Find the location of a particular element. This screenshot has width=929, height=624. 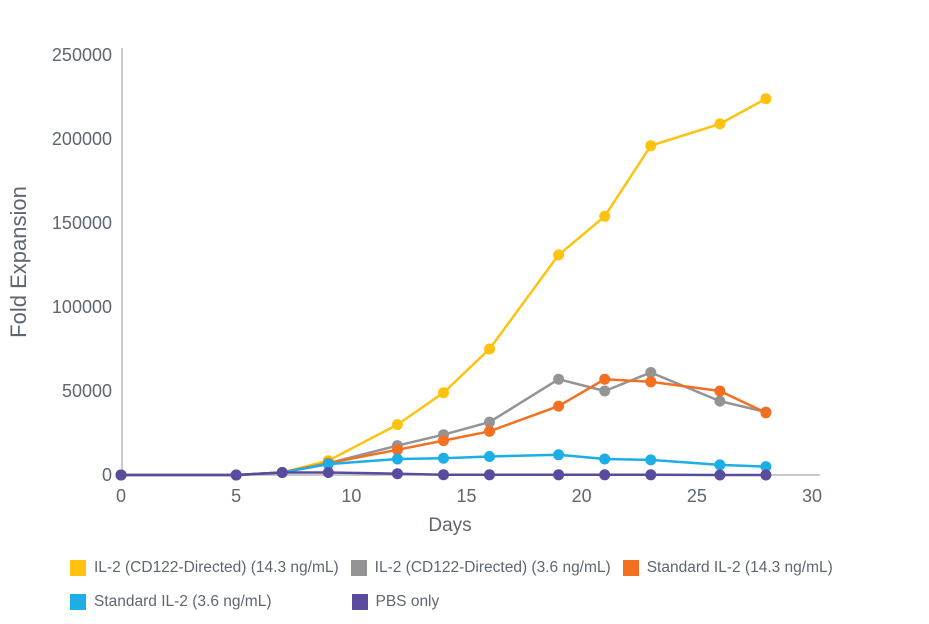

y-tick-label: 200000 is located at coordinates (82, 139).